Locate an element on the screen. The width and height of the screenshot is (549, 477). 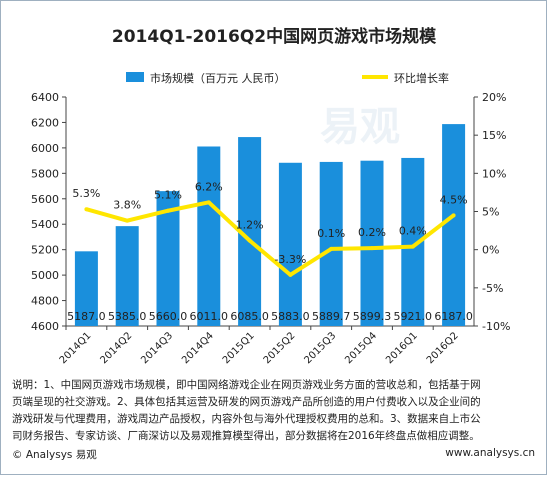
bar-value-label: 5660.0 is located at coordinates (168, 316).